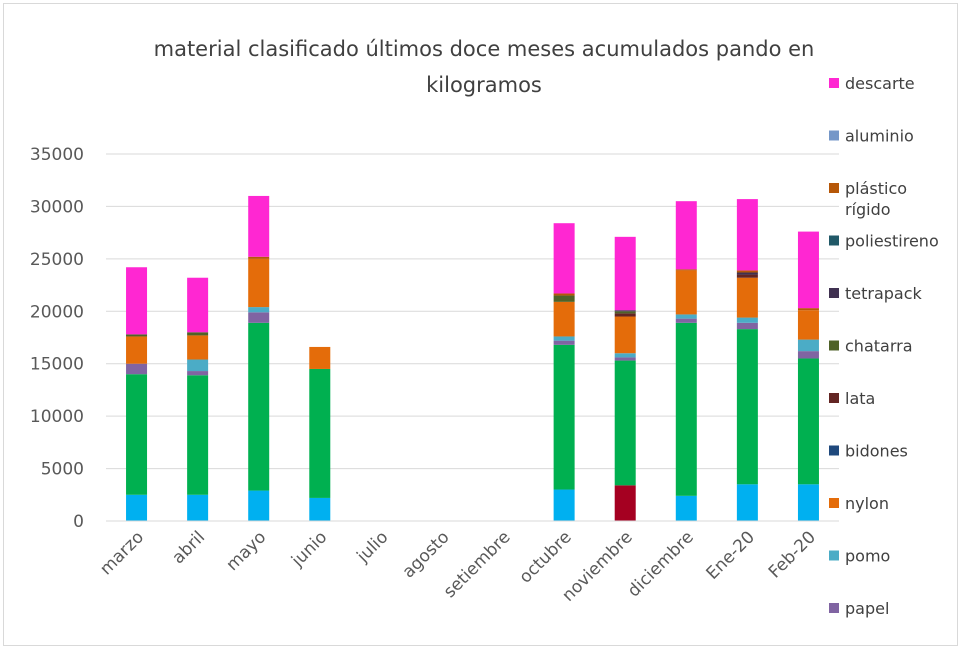  I want to click on x-tick-label: julio, so click(373, 547).